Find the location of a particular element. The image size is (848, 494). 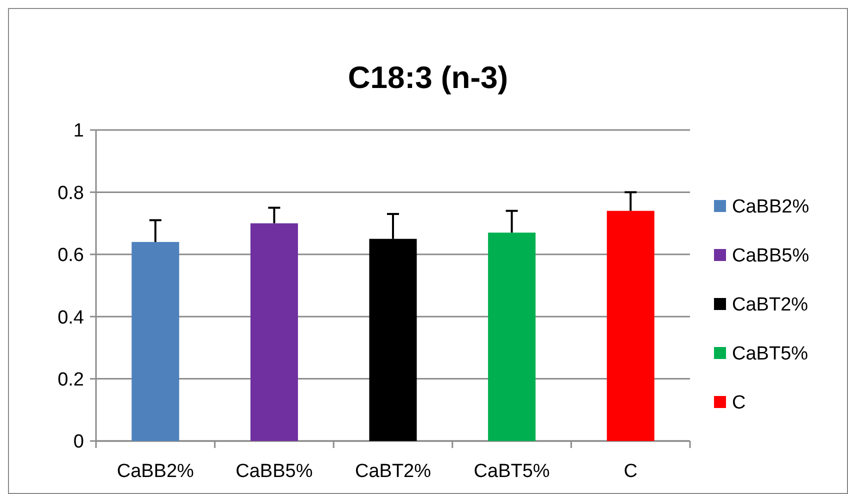

y-tick-label: 0.4 is located at coordinates (71, 317).